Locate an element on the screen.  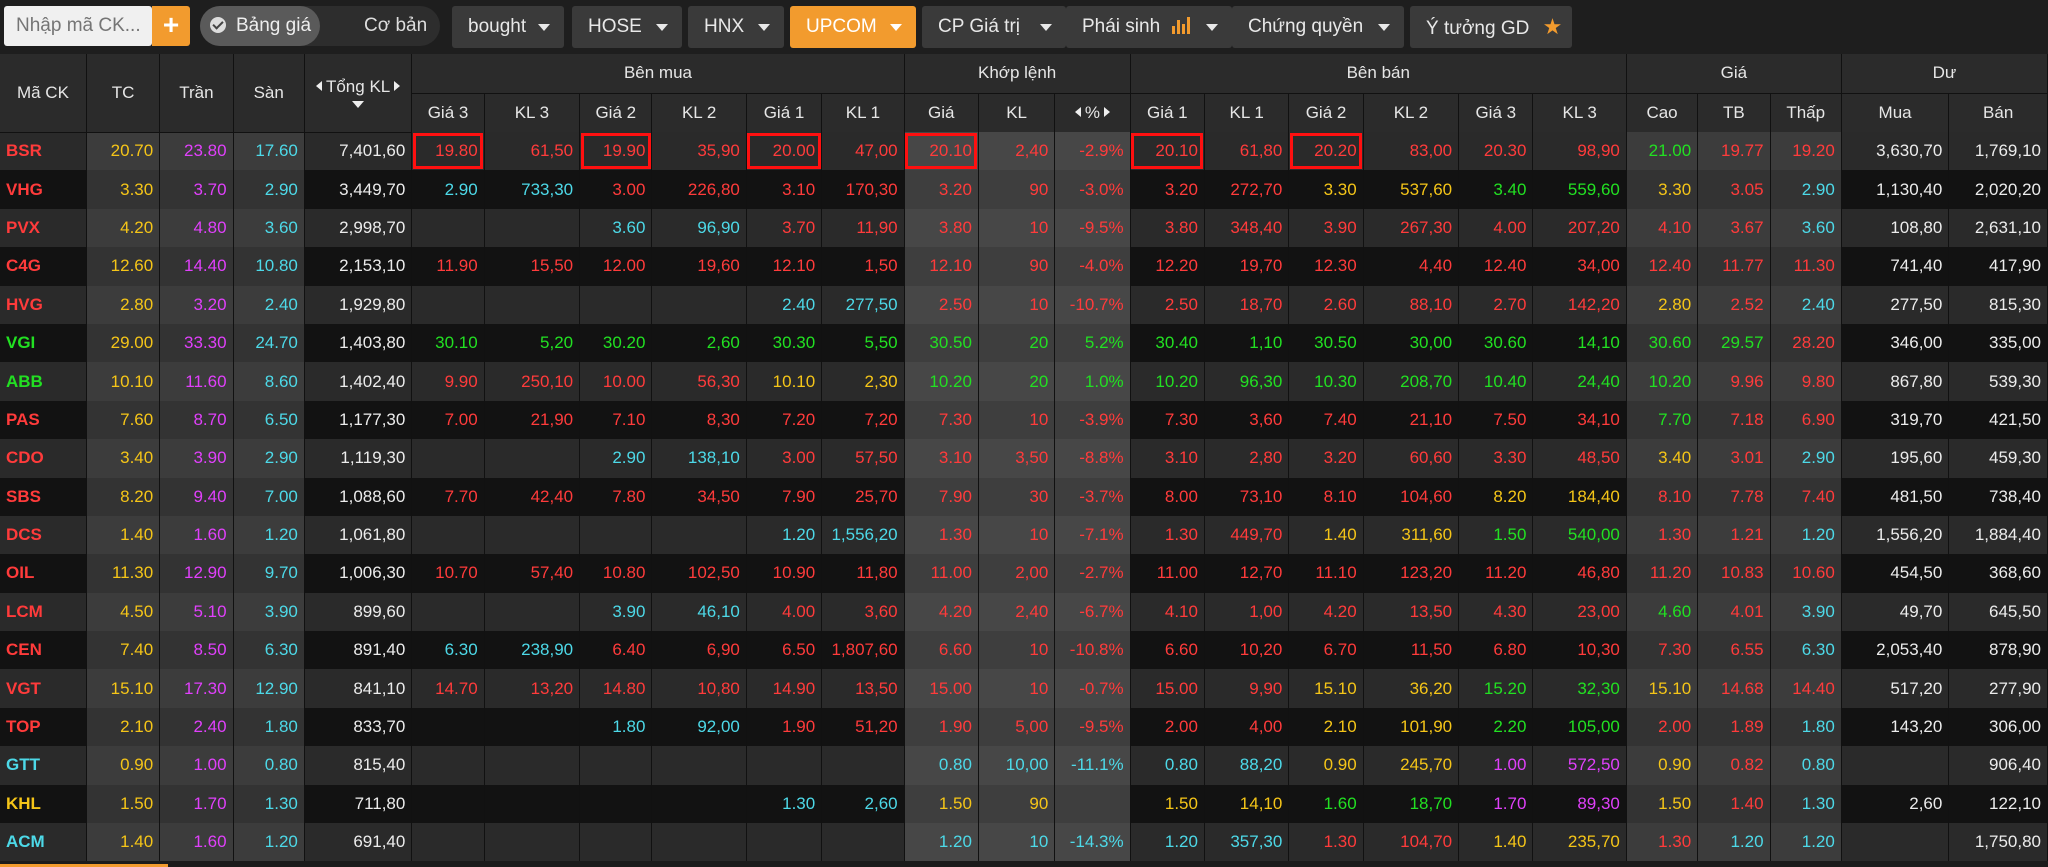
col-sell-price-2: Giá 2 is located at coordinates (1326, 112).